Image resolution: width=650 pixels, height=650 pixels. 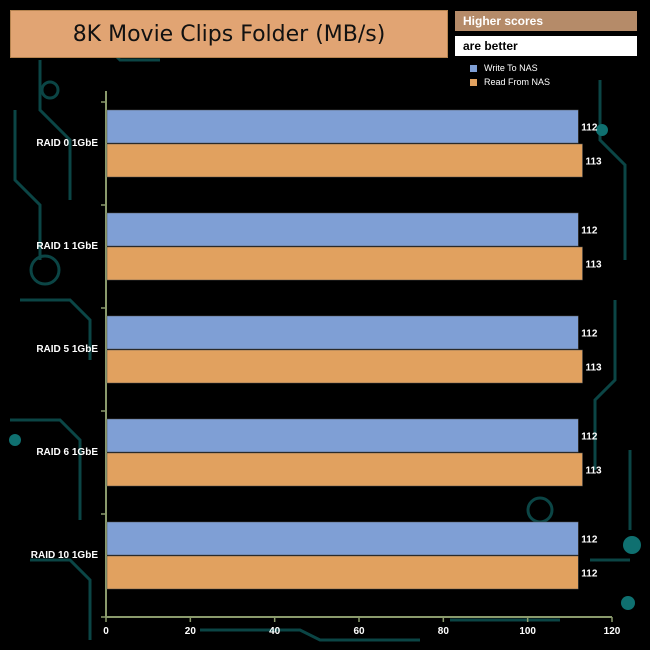 What do you see at coordinates (106, 631) in the screenshot?
I see `x-tick-label: 0` at bounding box center [106, 631].